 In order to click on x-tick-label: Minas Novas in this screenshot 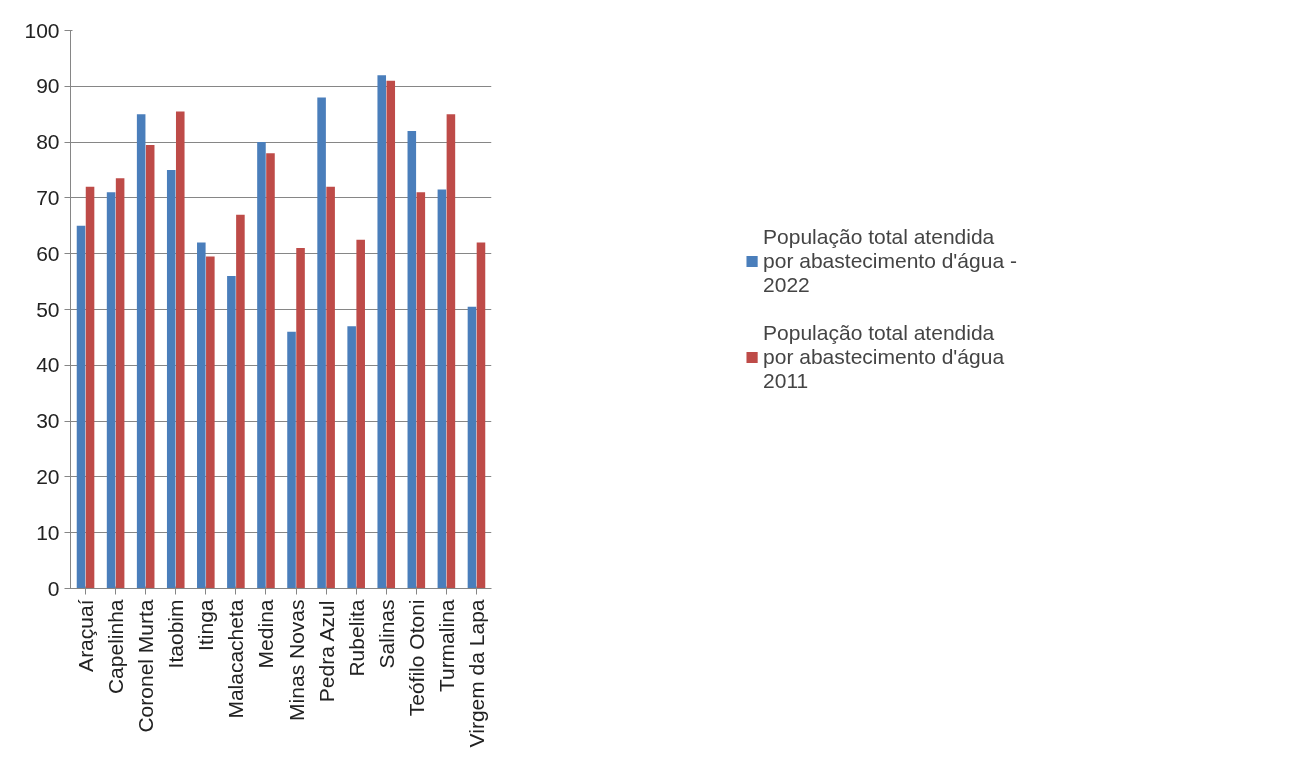, I will do `click(296, 660)`.